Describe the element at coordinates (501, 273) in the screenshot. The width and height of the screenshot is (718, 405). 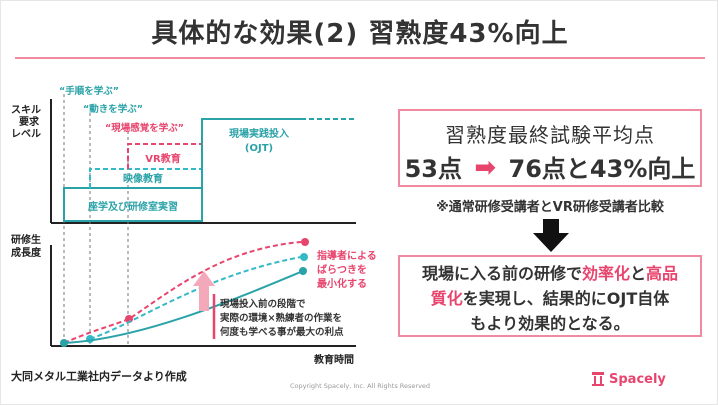
I see `summary-text: 現場に入る前の研修で` at that location.